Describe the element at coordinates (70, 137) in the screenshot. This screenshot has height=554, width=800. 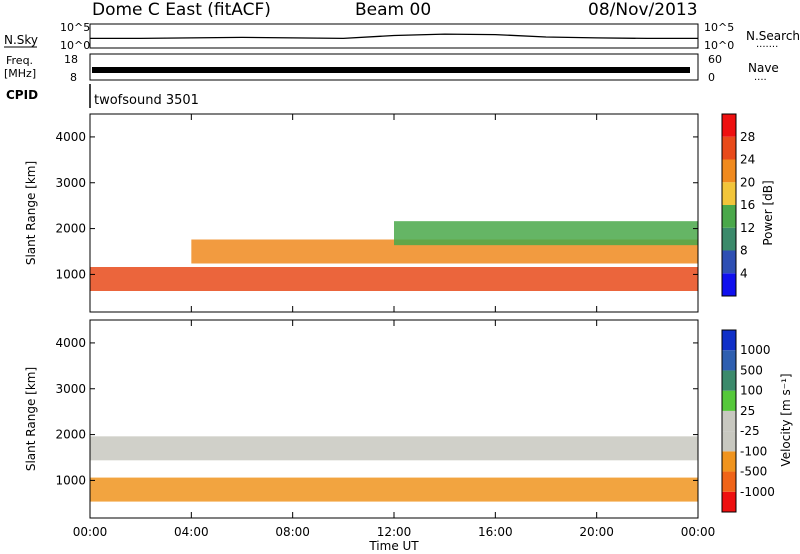
I see `power-ytick-label: 4000` at that location.